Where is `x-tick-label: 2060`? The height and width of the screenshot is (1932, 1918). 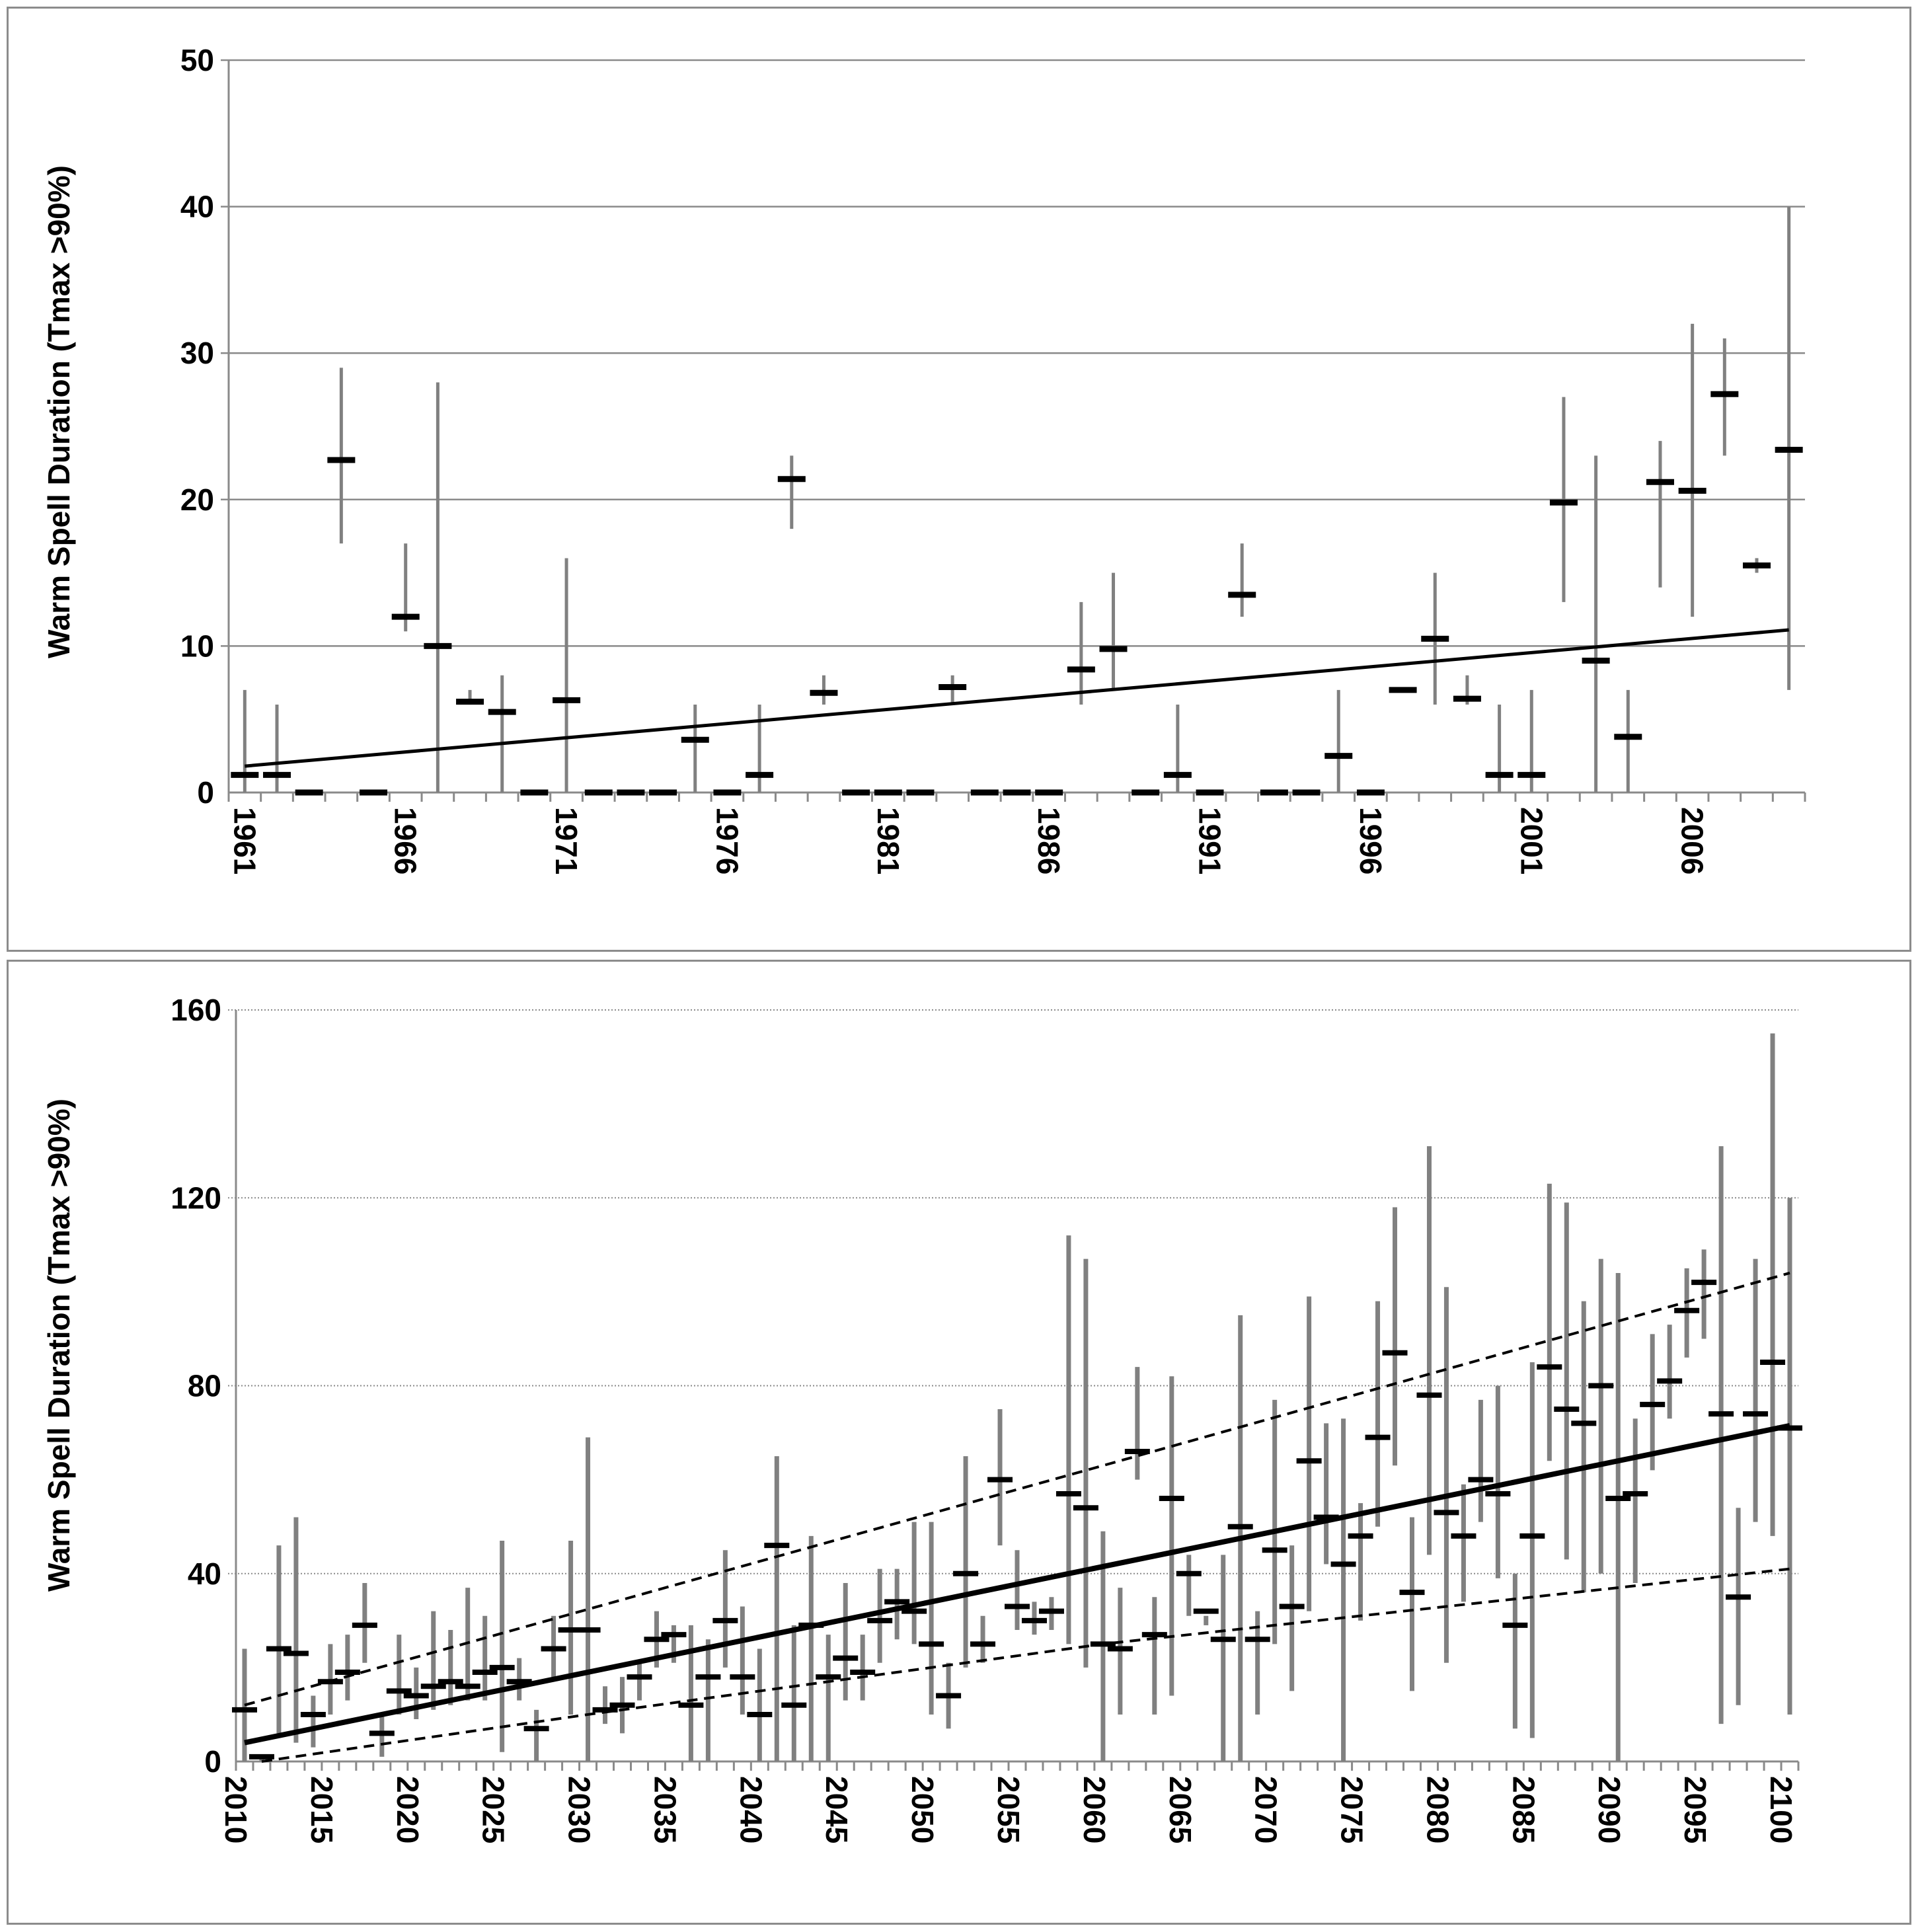
x-tick-label: 2060 is located at coordinates (1094, 1809).